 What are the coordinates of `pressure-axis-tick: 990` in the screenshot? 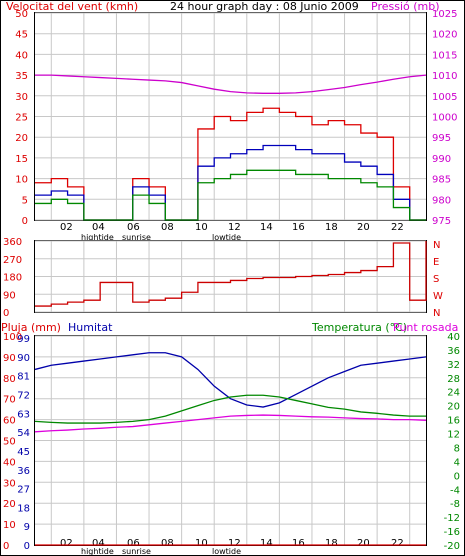 It's located at (441, 159).